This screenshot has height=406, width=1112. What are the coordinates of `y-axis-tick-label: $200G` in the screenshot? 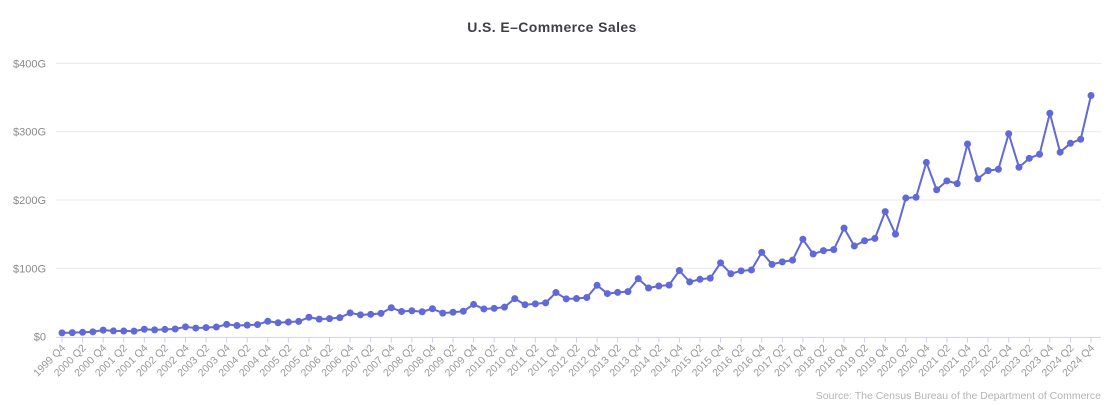 It's located at (29, 201).